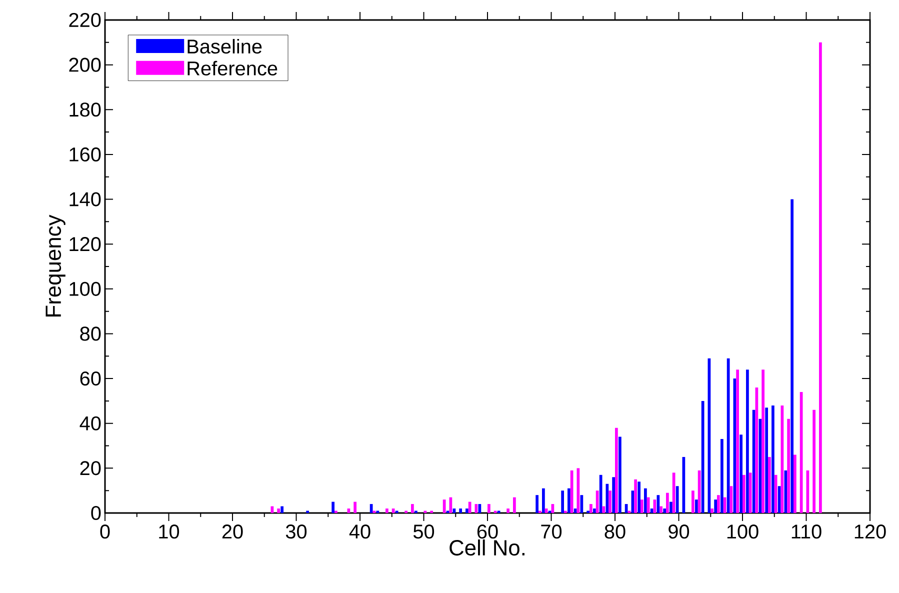 The height and width of the screenshot is (593, 899). I want to click on x-tick-label: 100, so click(742, 531).